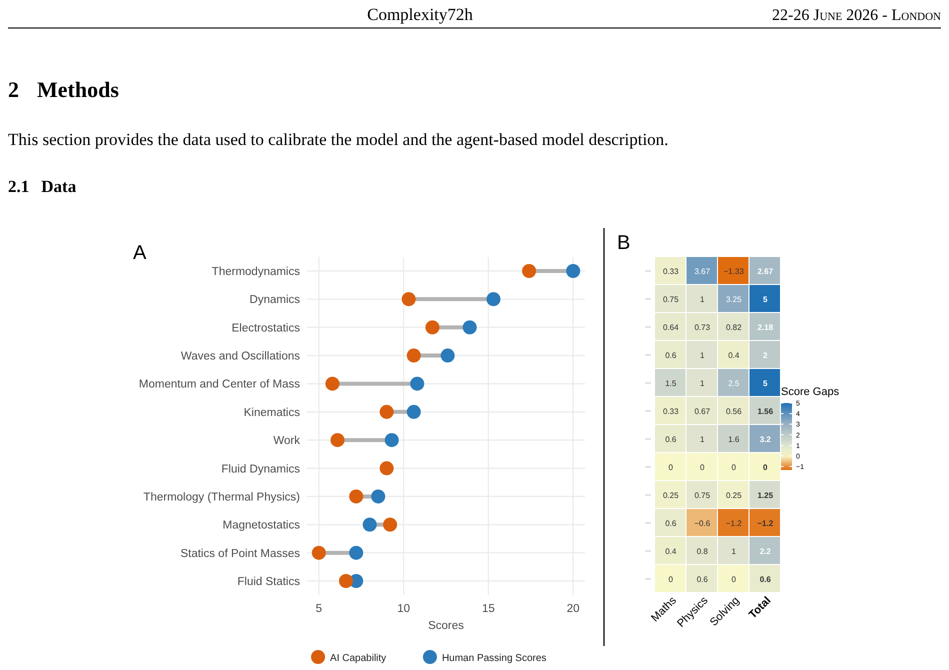 This screenshot has height=670, width=949. I want to click on y-tick-label: Magnetostatics, so click(261, 526).